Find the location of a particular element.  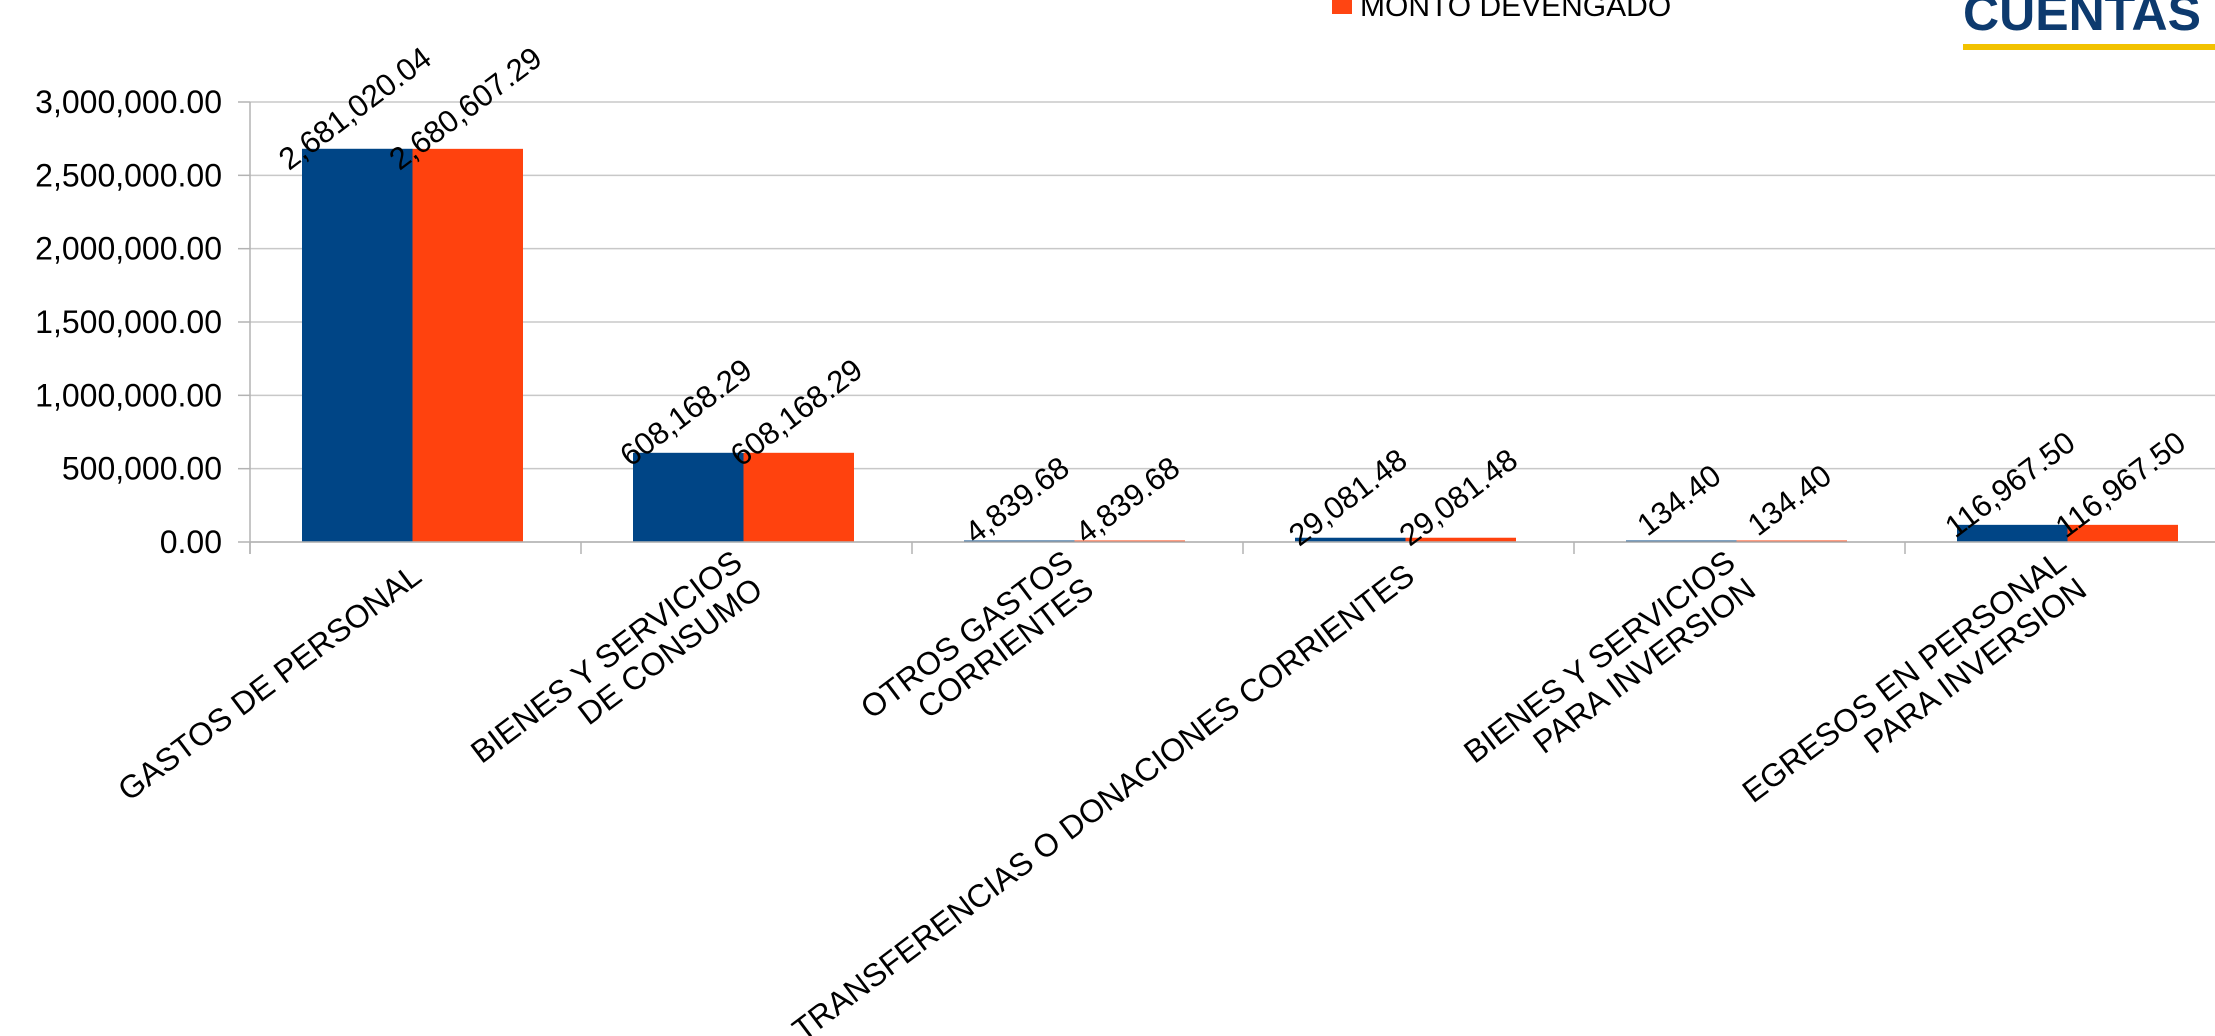

logo-underline is located at coordinates (2089, 47).